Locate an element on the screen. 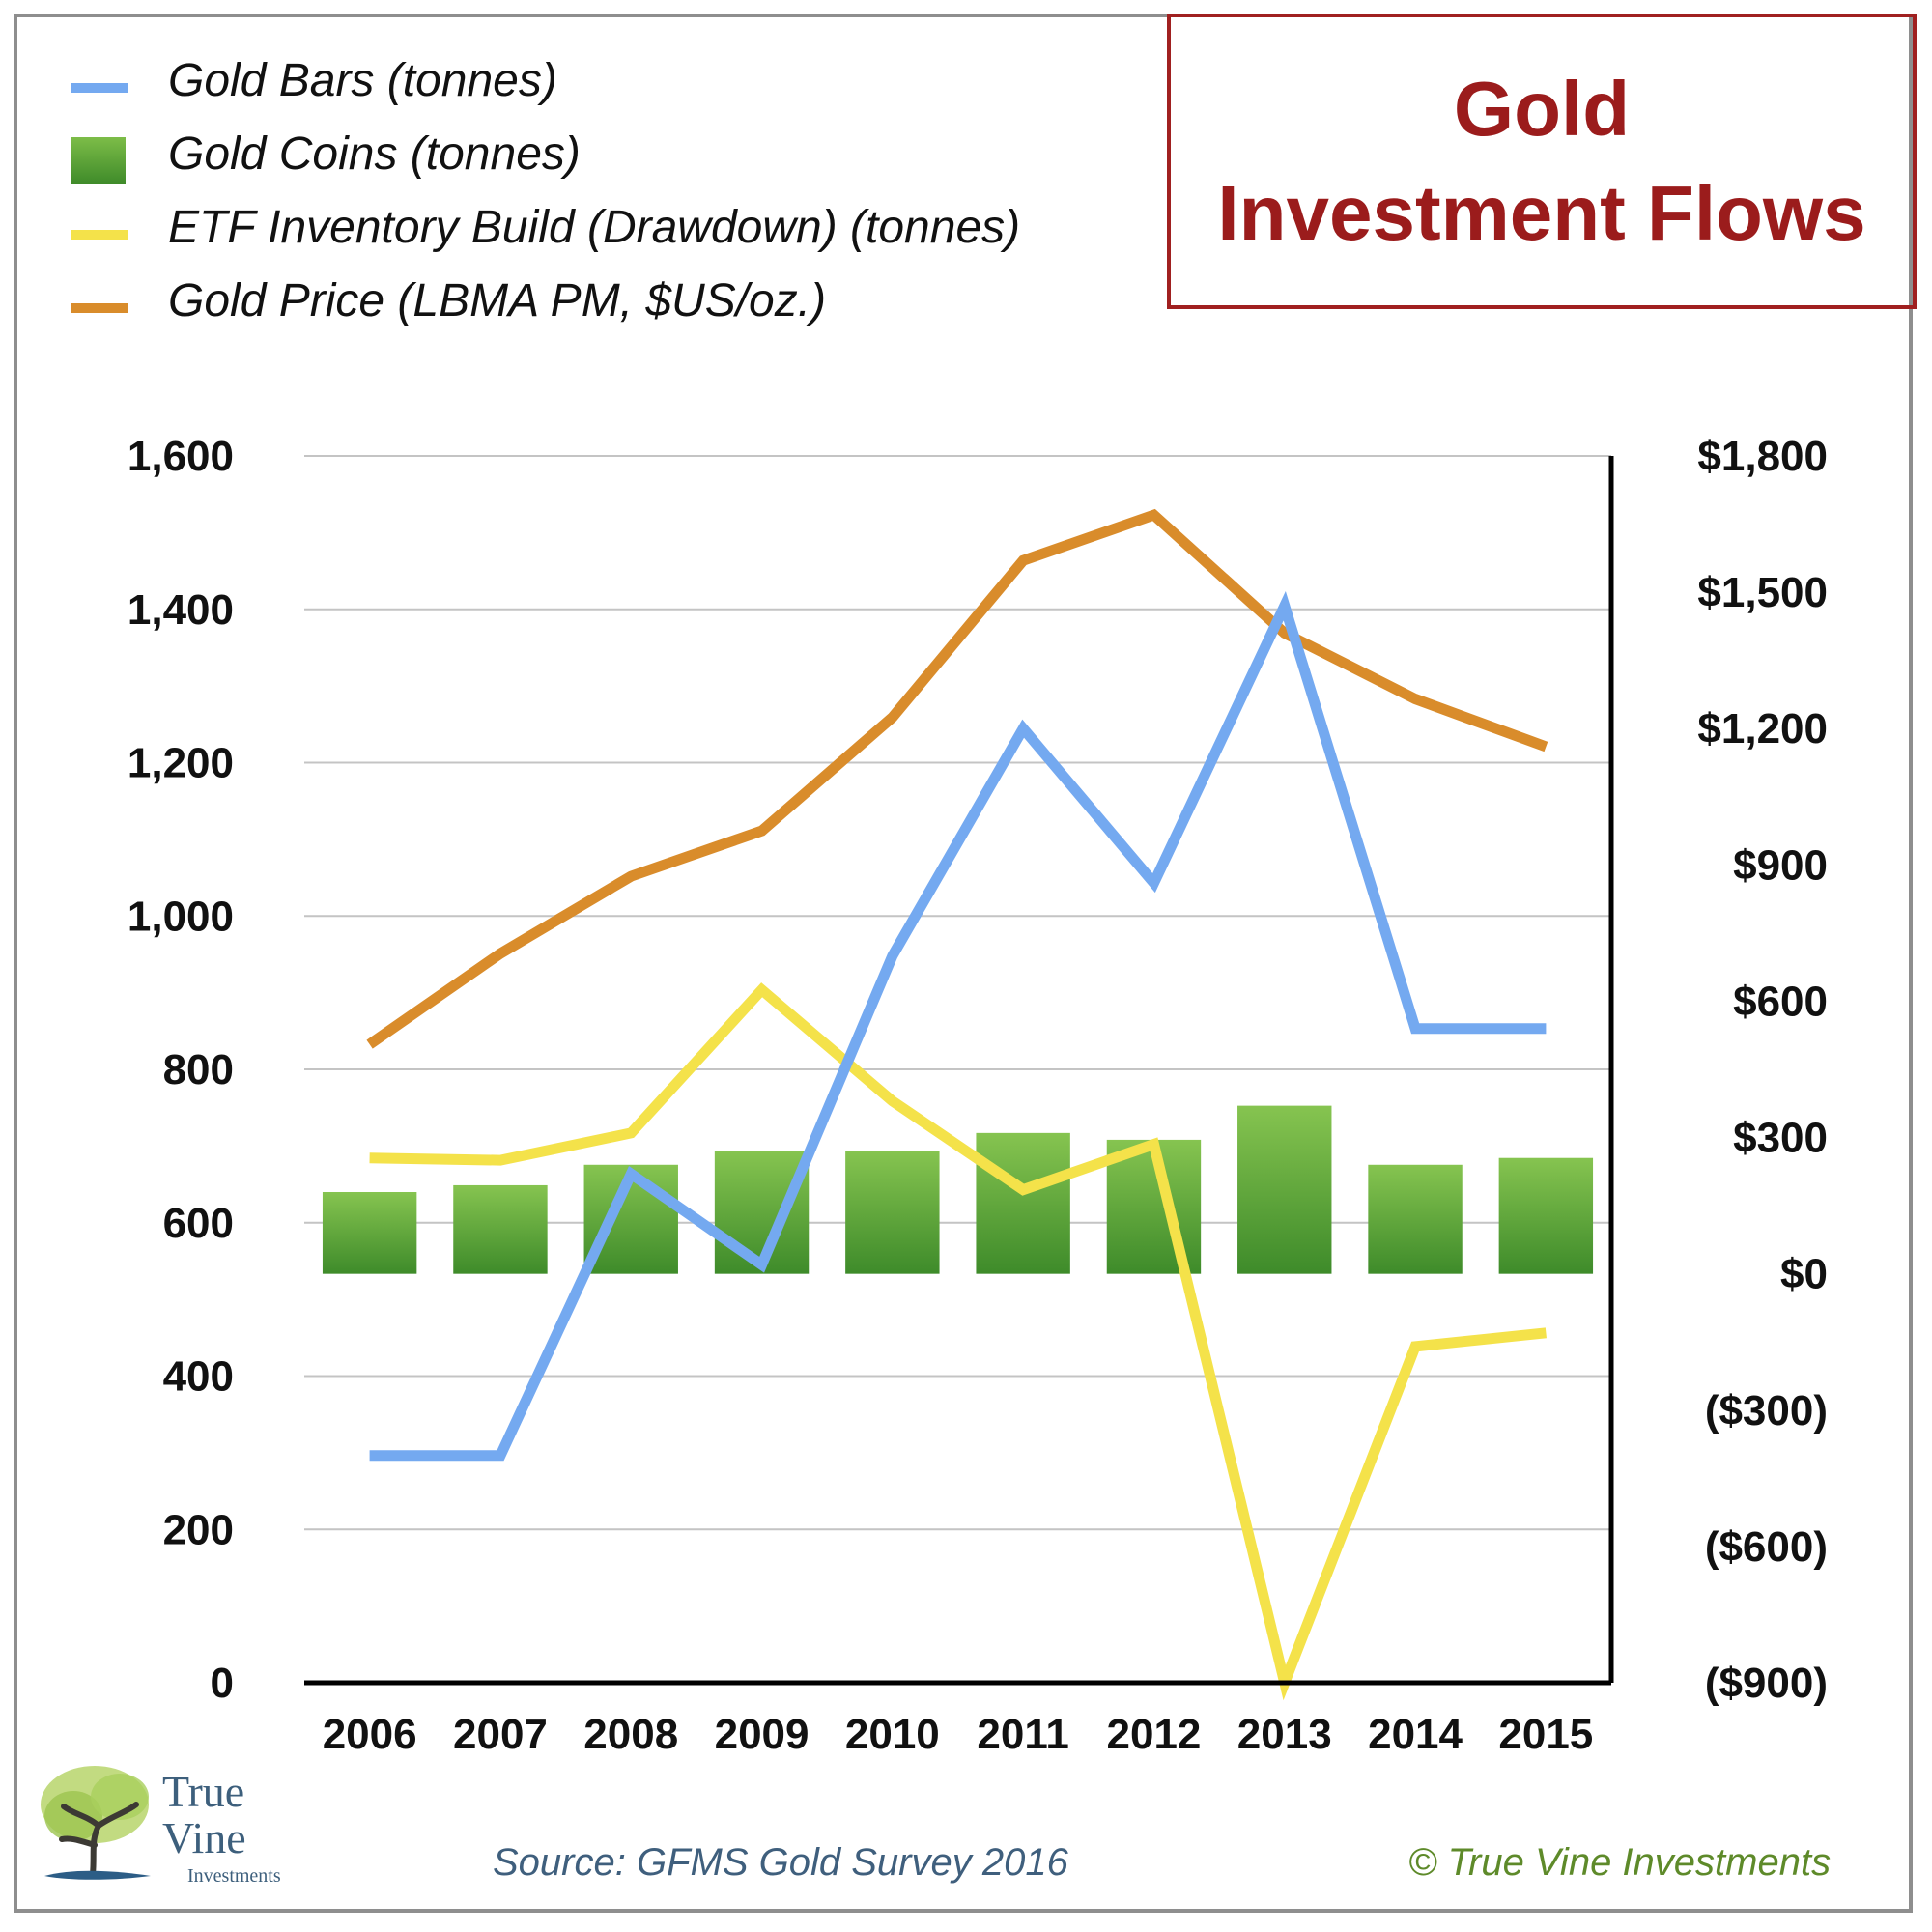 This screenshot has height=1932, width=1932. x-tick-label: 2014 is located at coordinates (1415, 1734).